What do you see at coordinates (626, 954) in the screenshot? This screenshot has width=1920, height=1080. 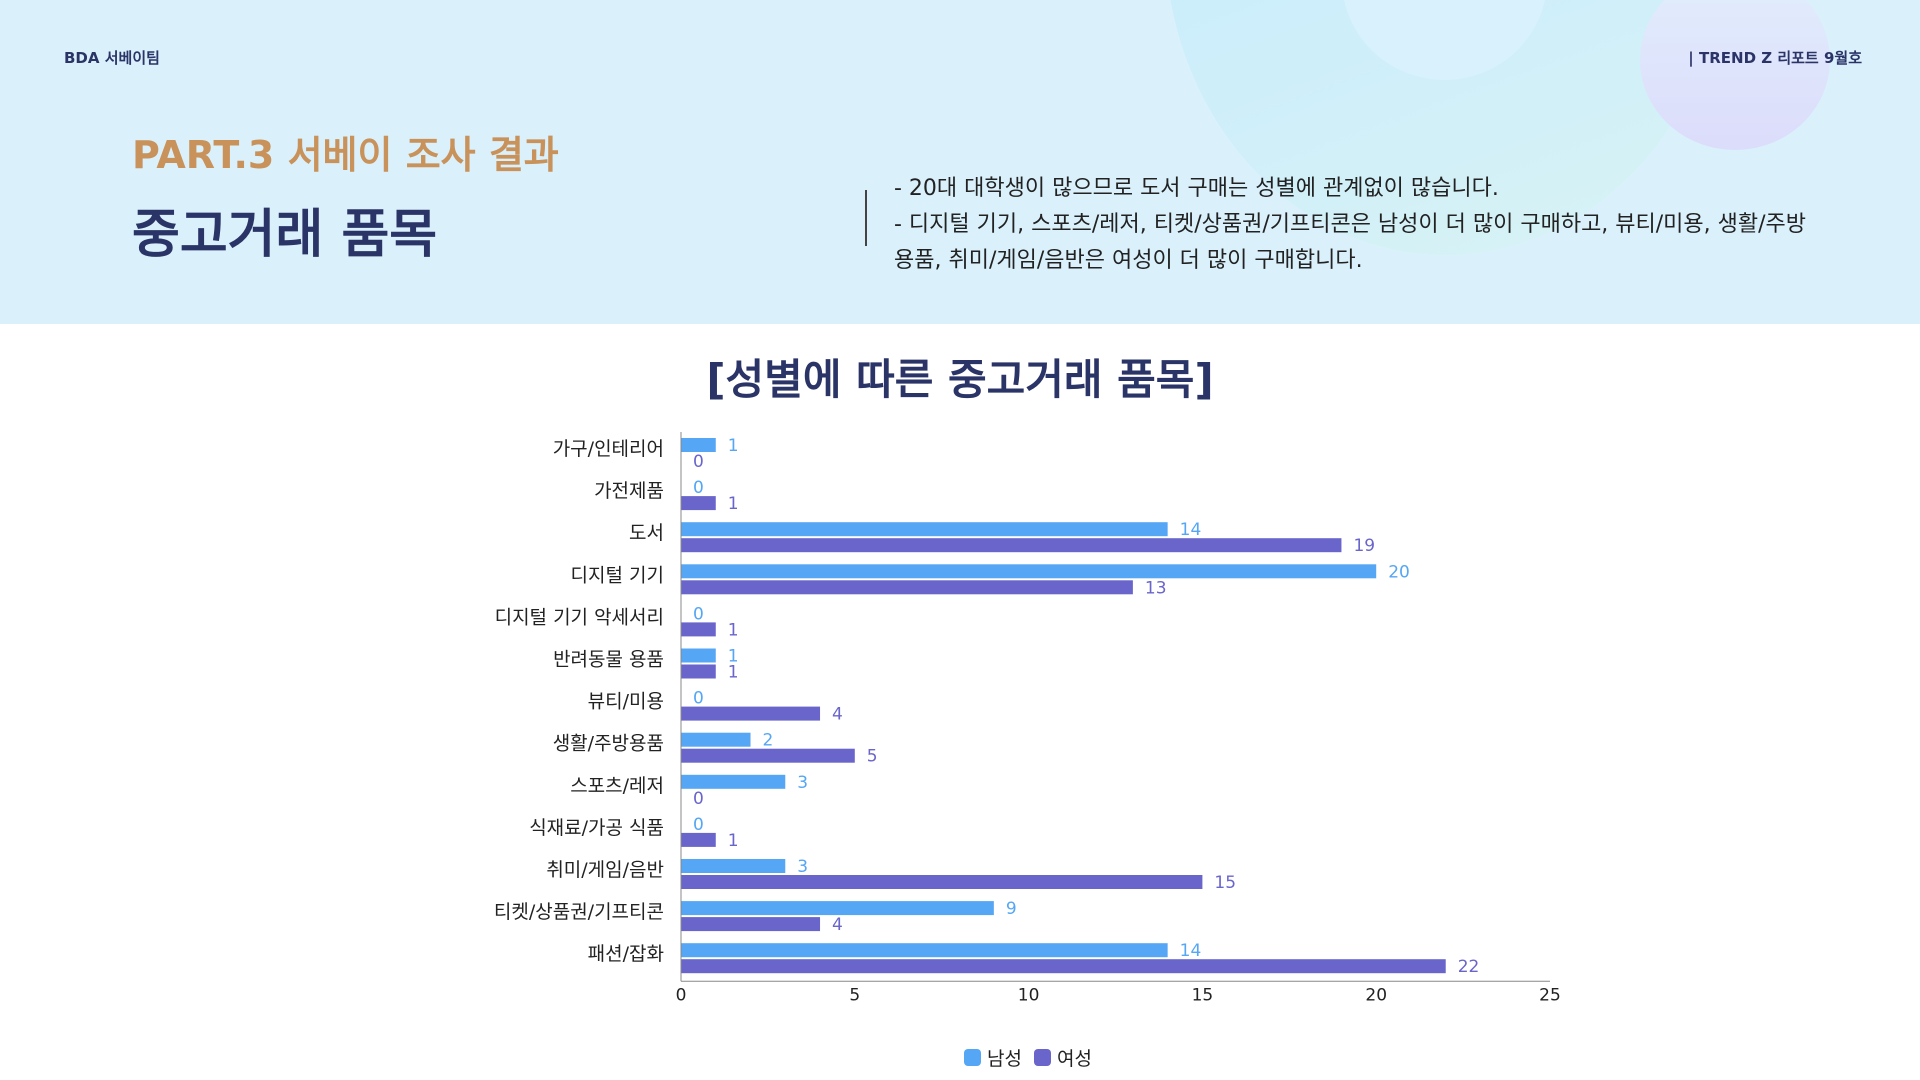 I see `category-label: 패션/잡화` at bounding box center [626, 954].